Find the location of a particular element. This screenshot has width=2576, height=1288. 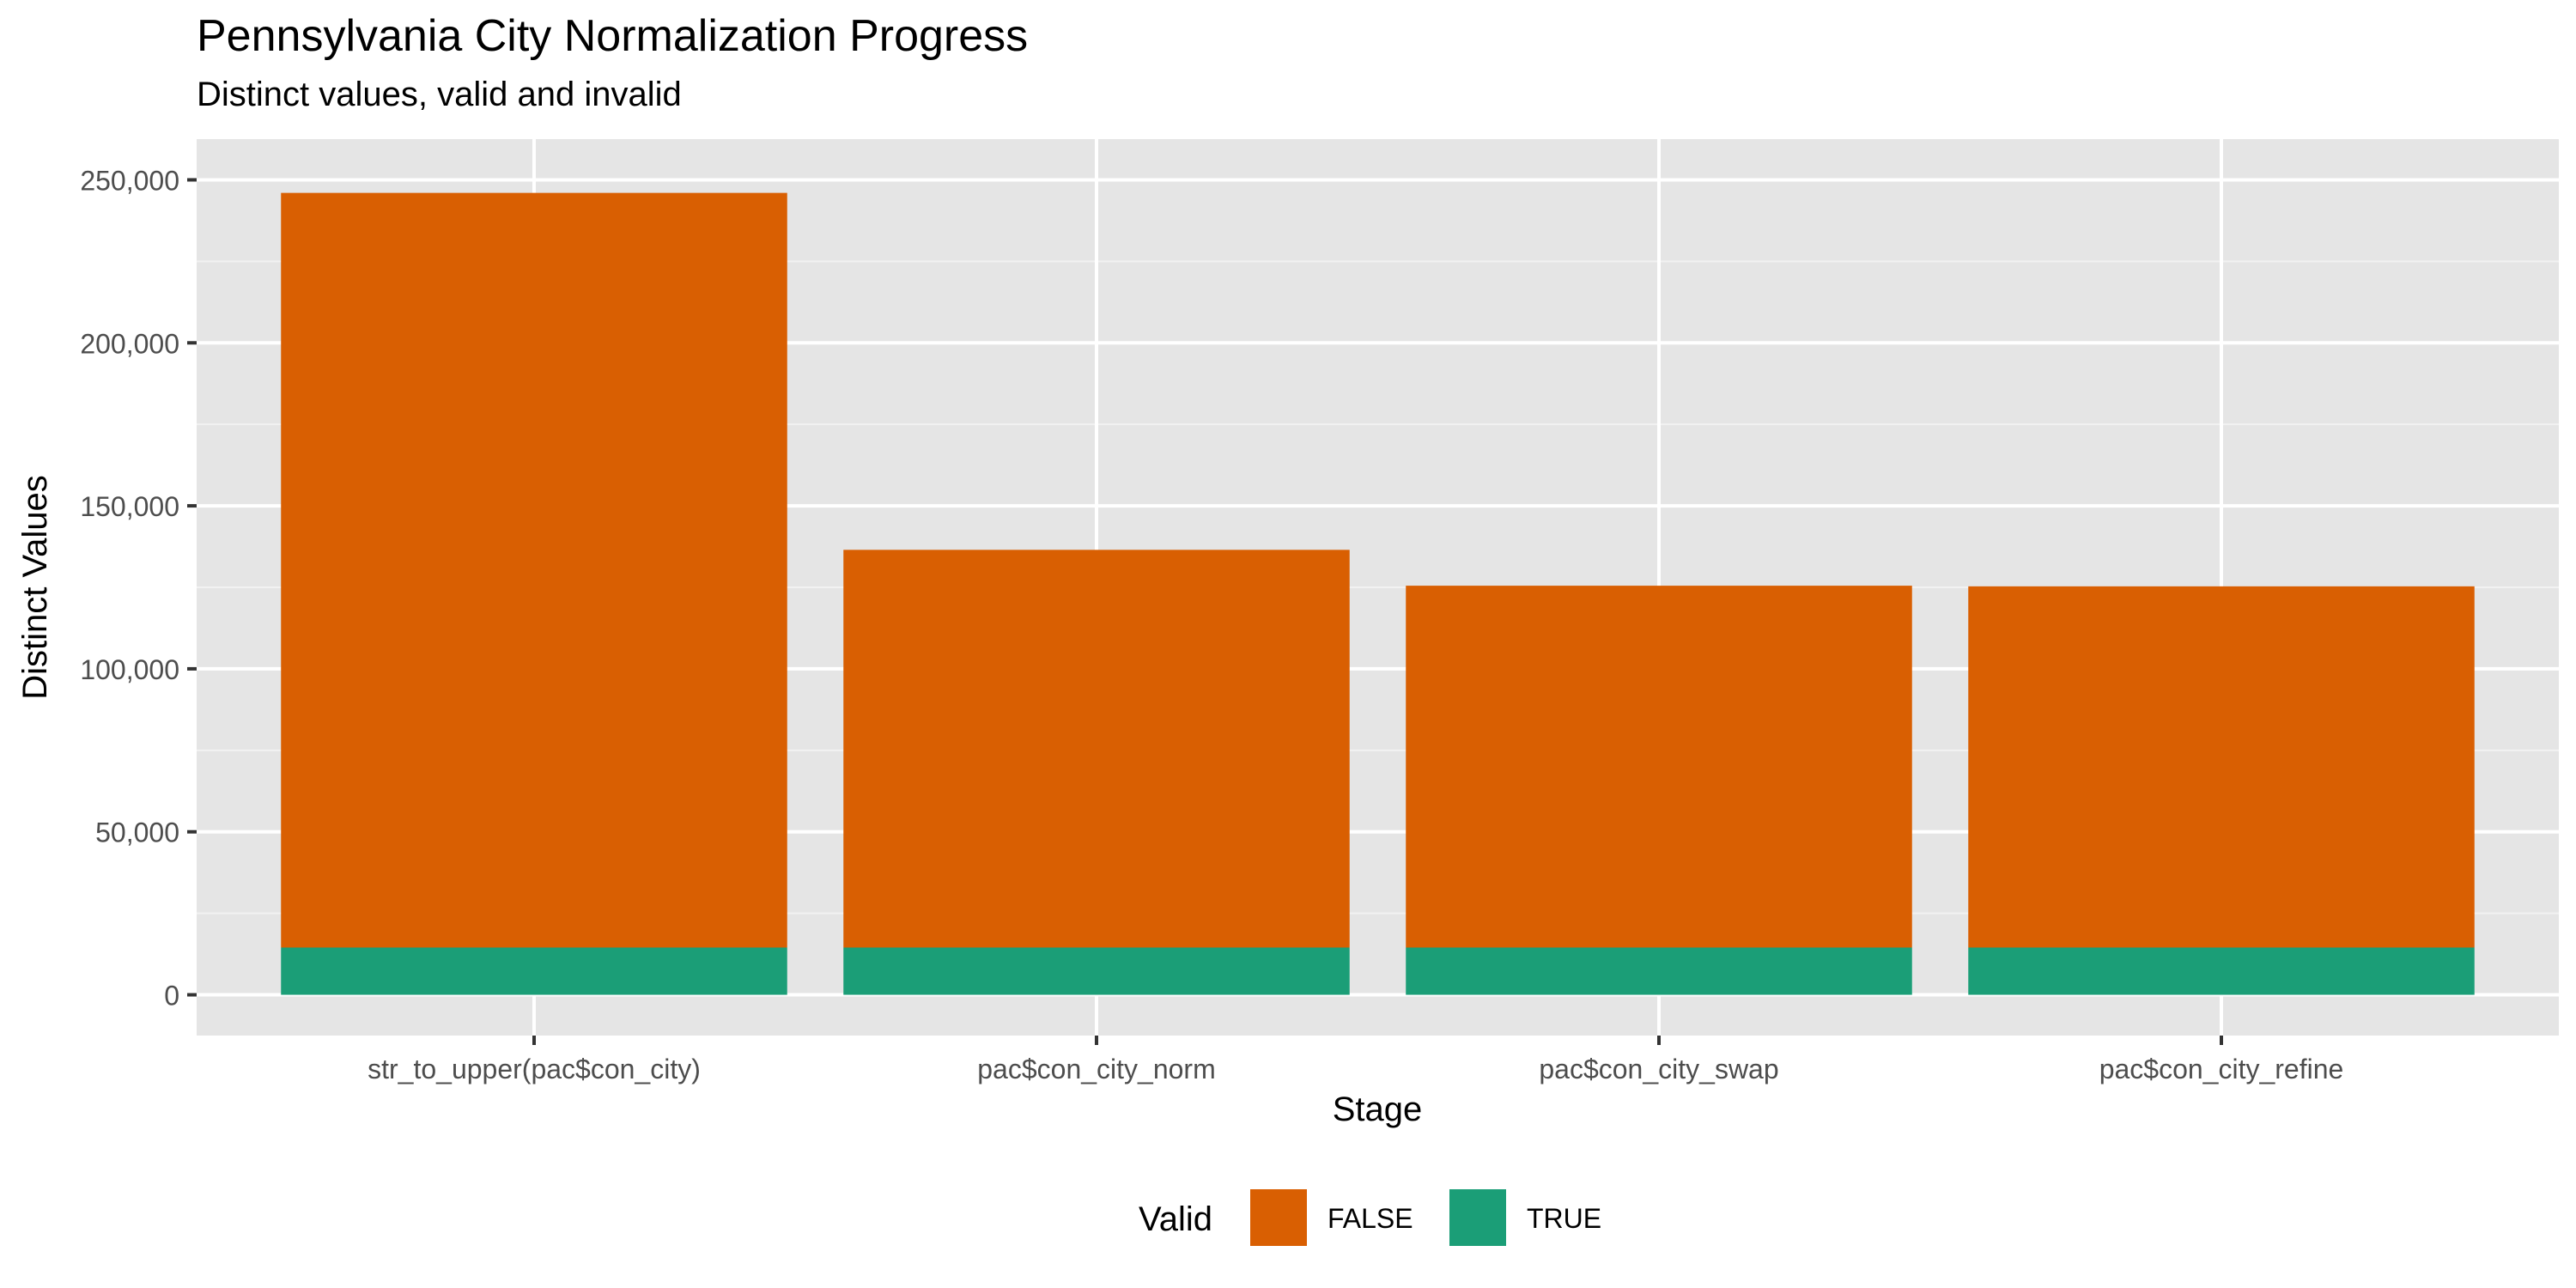

legend: Valid FALSE TRUE is located at coordinates (1370, 1217).